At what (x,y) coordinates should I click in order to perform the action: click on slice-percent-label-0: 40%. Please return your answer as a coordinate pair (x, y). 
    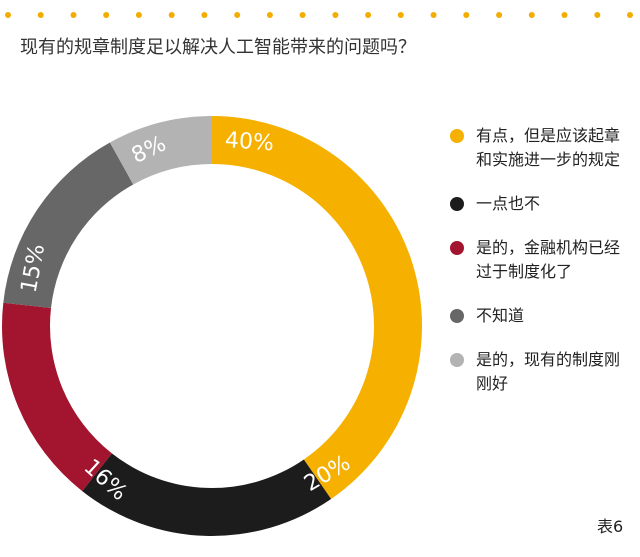
    Looking at the image, I should click on (249, 142).